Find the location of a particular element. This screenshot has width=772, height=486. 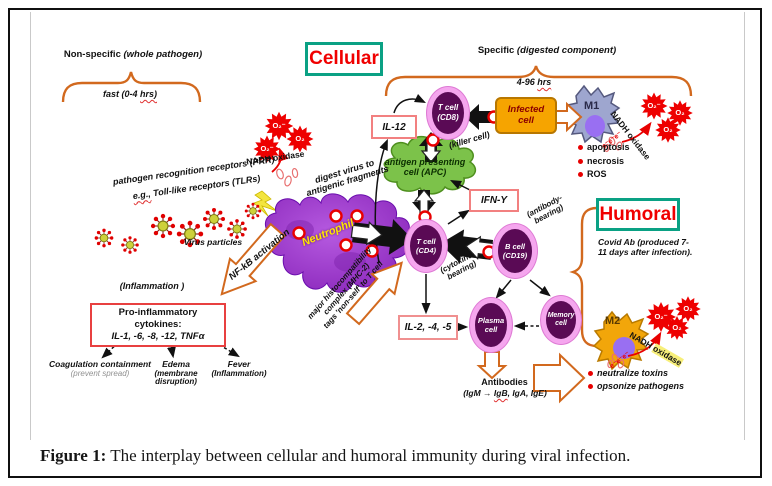

timing-hrs: hrs) is located at coordinates (149, 94).